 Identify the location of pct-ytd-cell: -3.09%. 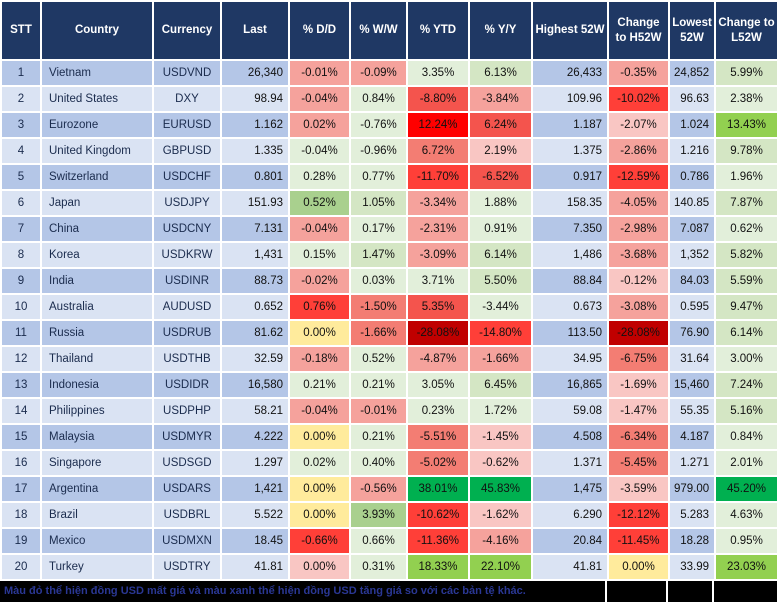
(438, 255).